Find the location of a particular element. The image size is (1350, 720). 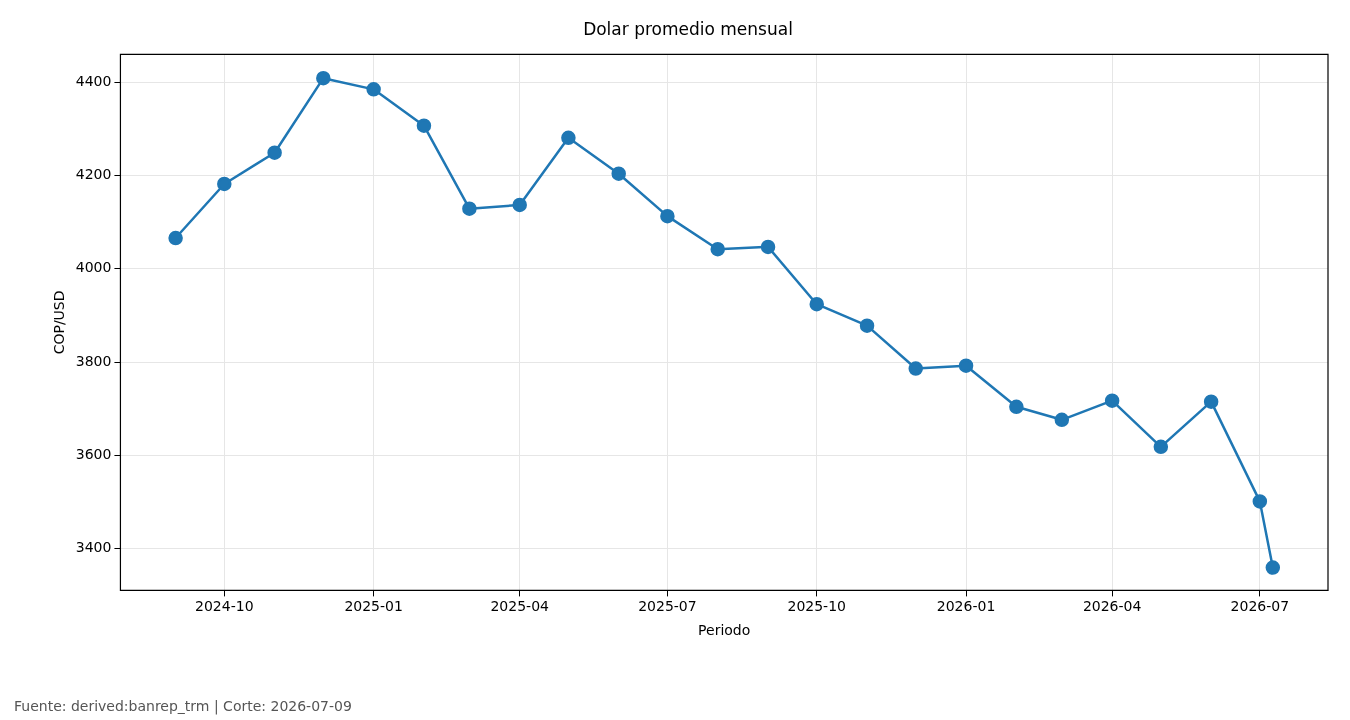

y-tick-label: 3400 is located at coordinates (93, 547).